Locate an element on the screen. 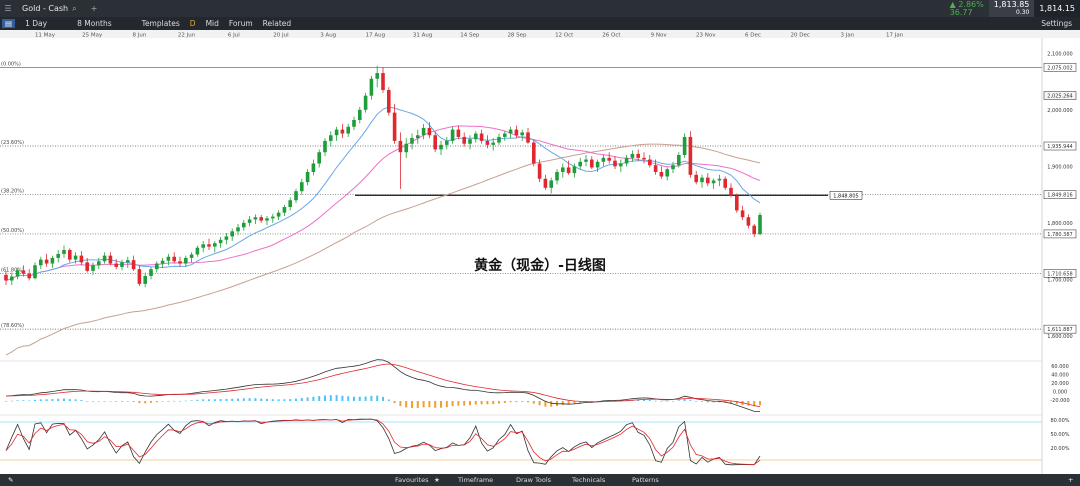 The height and width of the screenshot is (486, 1080). macd-signal-line is located at coordinates (383, 385).